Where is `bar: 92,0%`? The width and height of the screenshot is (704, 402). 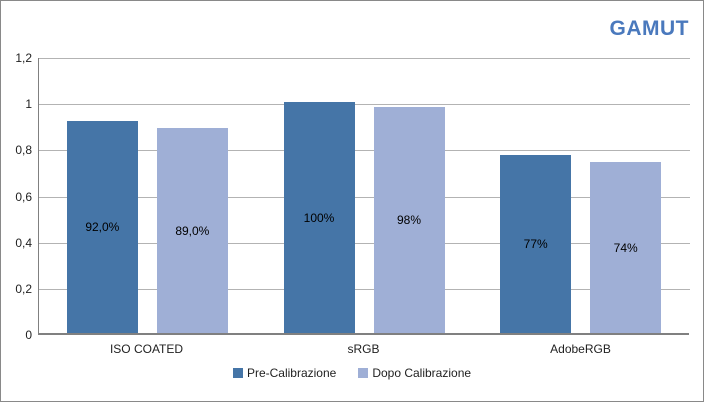 bar: 92,0% is located at coordinates (102, 227).